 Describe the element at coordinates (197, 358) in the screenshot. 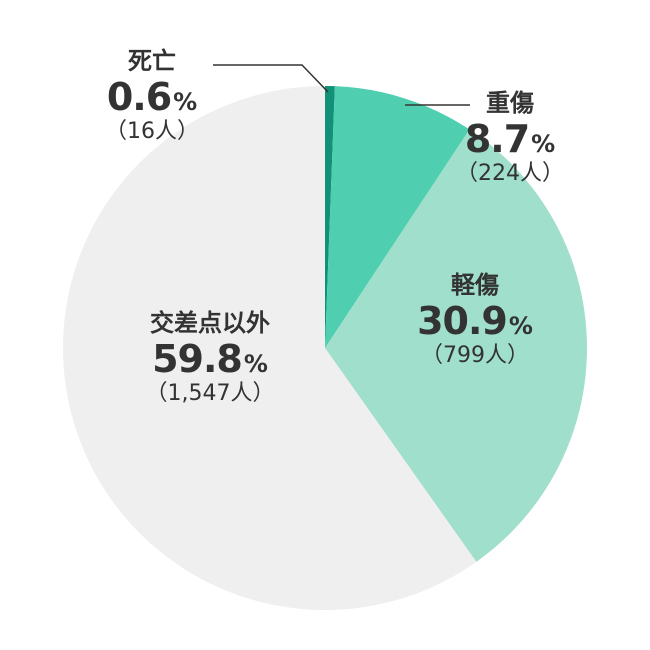

I see `label-non-intersection-pct: 59.8` at that location.